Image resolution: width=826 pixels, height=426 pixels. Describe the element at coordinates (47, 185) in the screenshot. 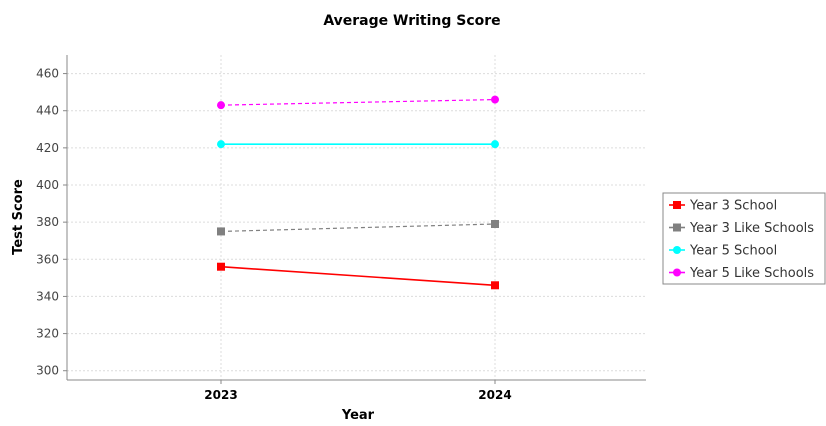

I see `y-tick-label: 400` at that location.